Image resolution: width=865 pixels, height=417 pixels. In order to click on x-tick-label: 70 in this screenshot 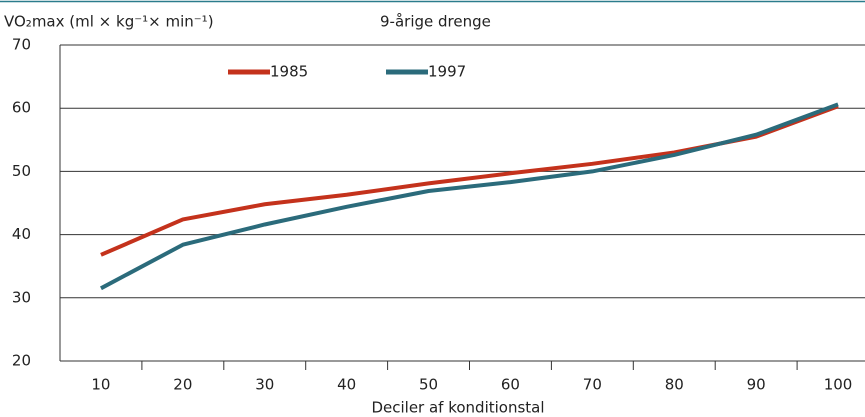, I will do `click(592, 385)`.